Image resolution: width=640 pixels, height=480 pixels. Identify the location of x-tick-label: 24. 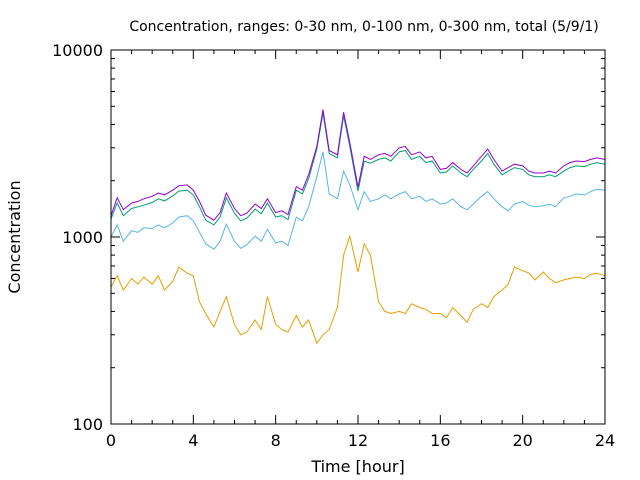
(605, 440).